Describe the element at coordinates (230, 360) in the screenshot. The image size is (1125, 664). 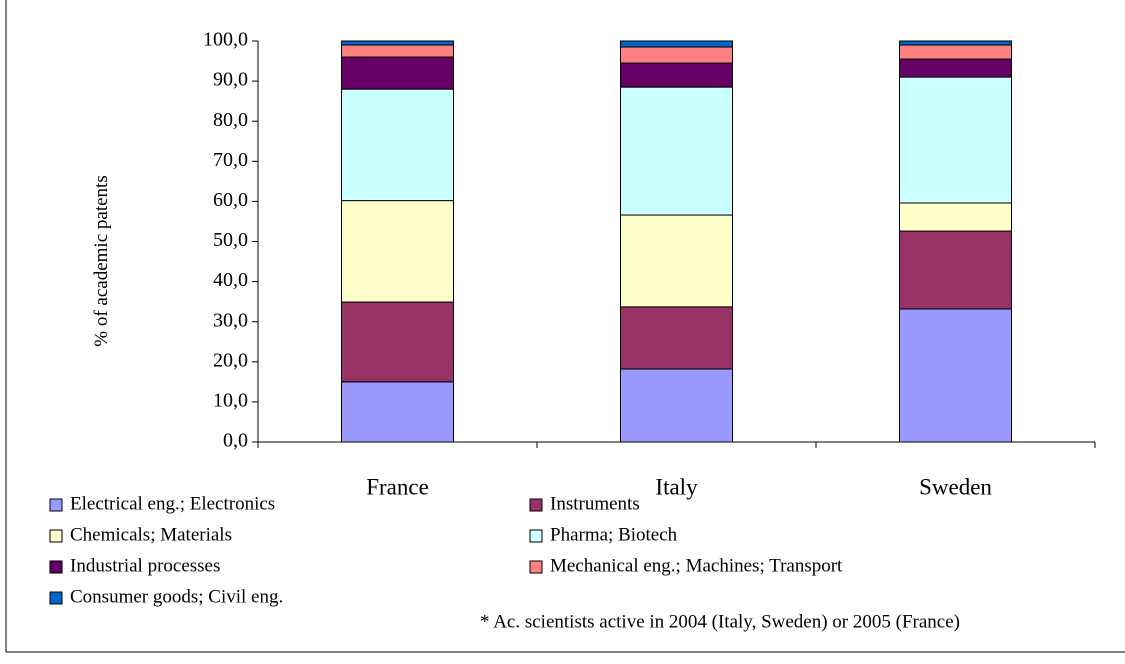
I see `y-tick-label: 20,0` at that location.